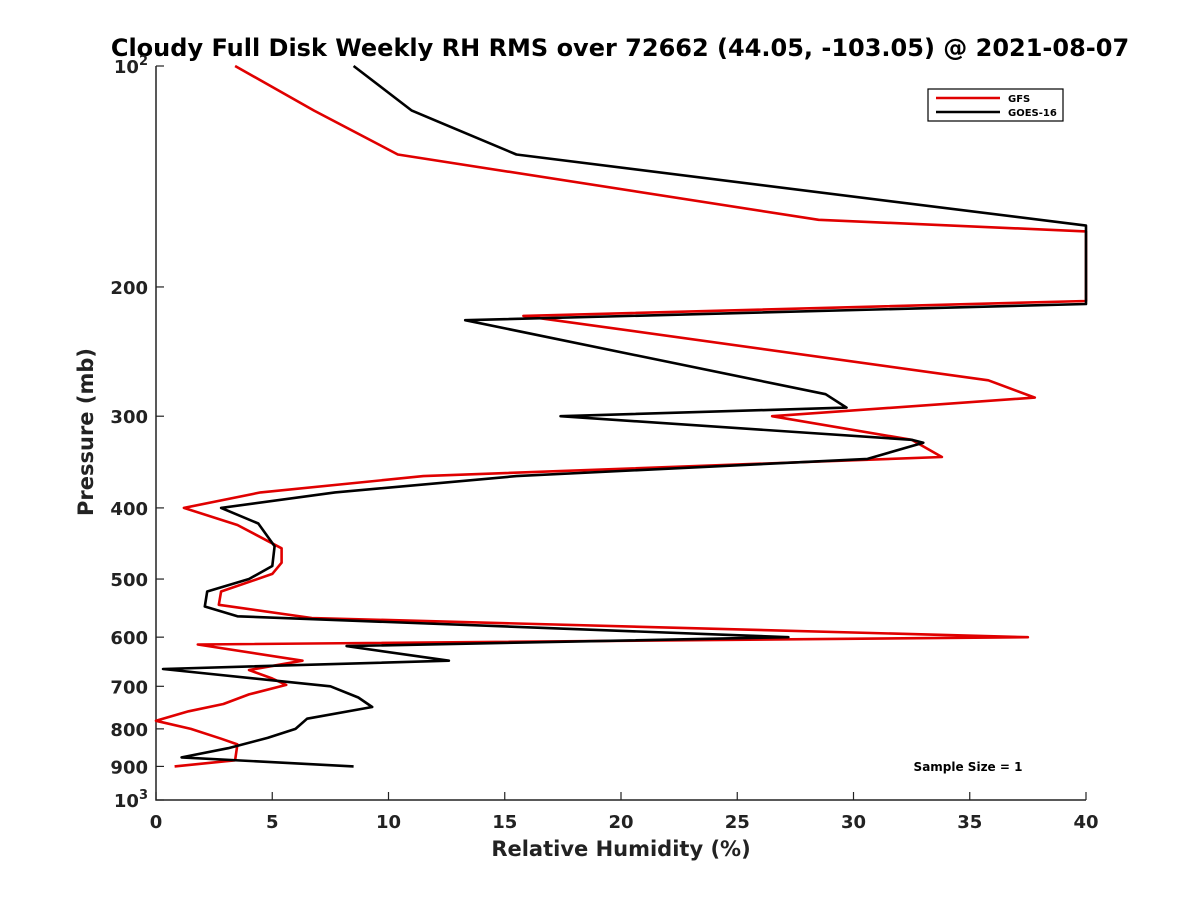 The image size is (1200, 900). I want to click on legend-box, so click(995, 105).